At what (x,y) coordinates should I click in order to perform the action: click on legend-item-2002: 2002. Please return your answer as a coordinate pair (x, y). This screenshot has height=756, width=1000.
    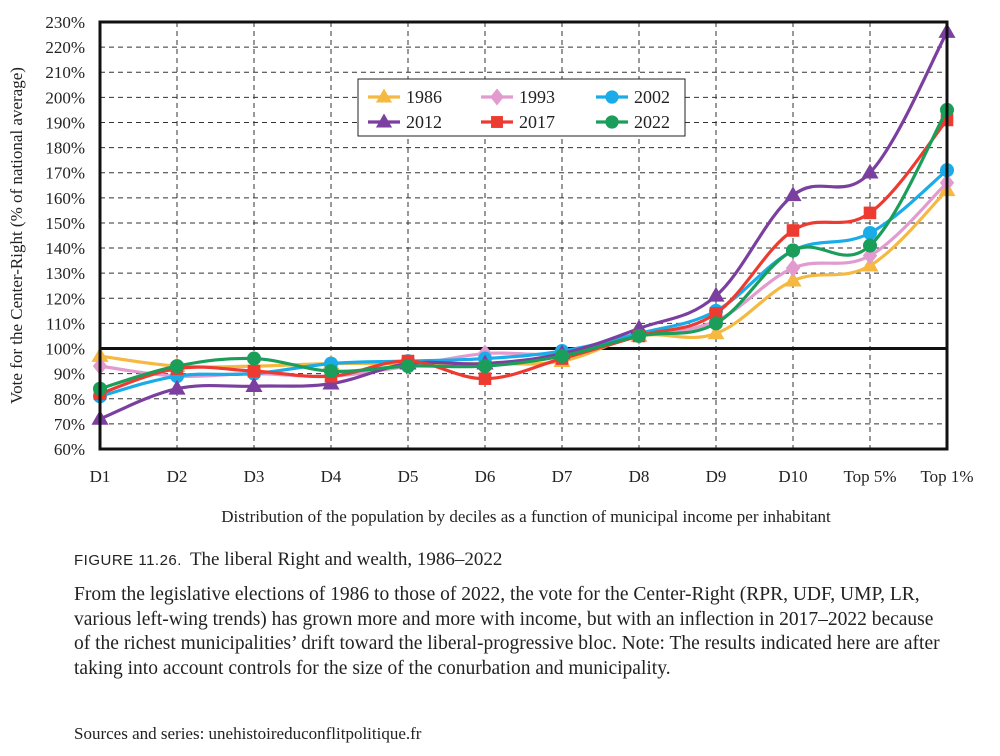
    Looking at the image, I should click on (633, 97).